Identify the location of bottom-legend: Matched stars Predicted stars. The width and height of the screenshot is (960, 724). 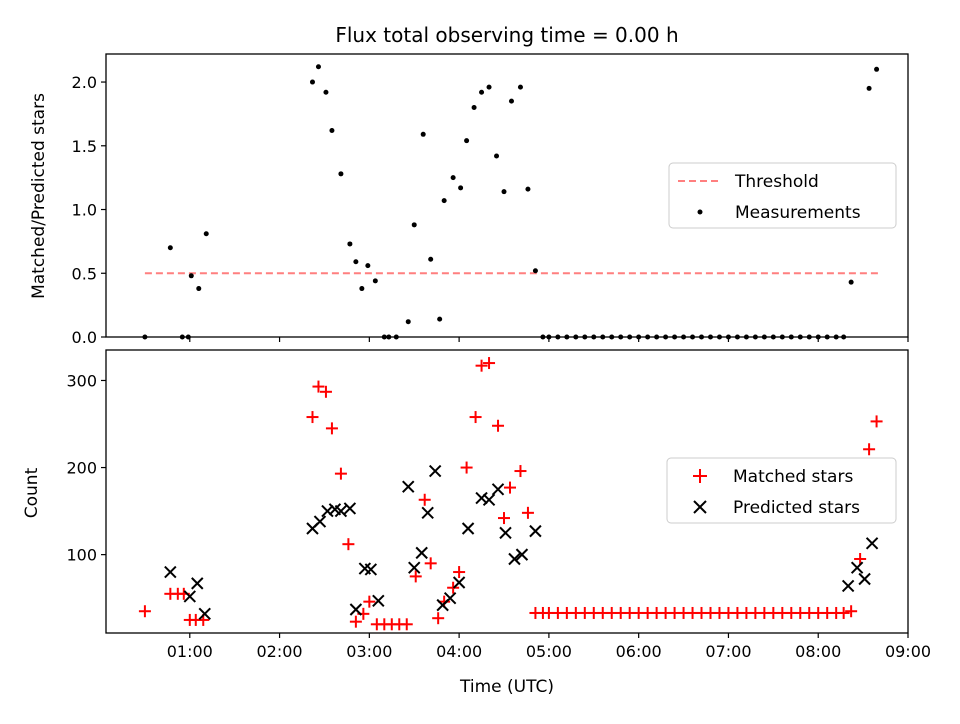
(781, 490).